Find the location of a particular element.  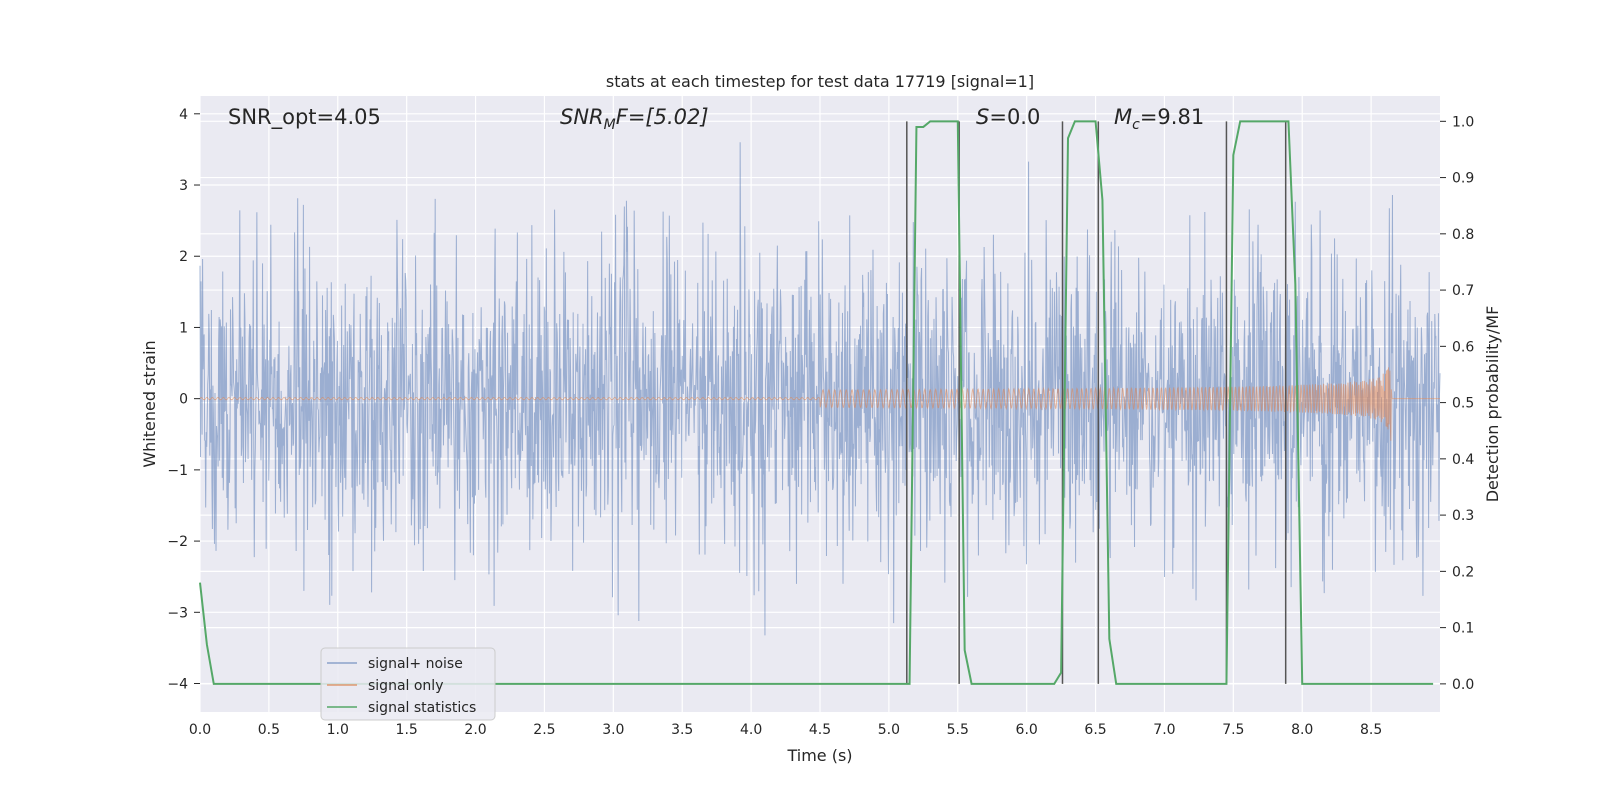

x-tick-label: 6.0 is located at coordinates (1027, 730).